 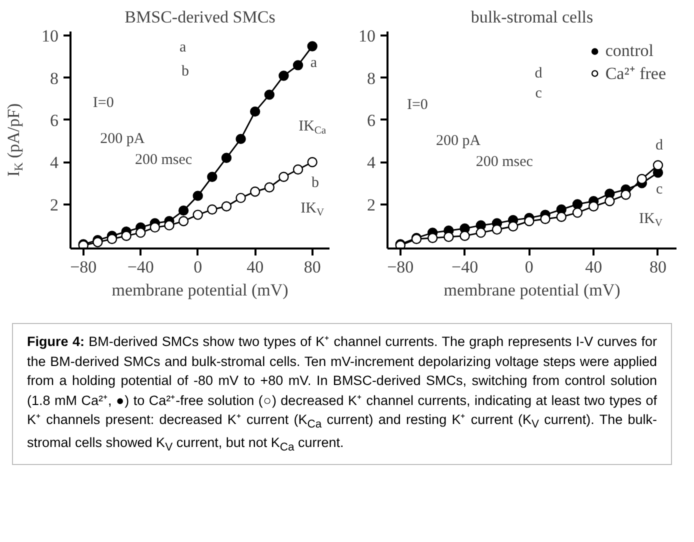 What do you see at coordinates (200, 17) in the screenshot?
I see `chart-title: BMSC-derived SMCs` at bounding box center [200, 17].